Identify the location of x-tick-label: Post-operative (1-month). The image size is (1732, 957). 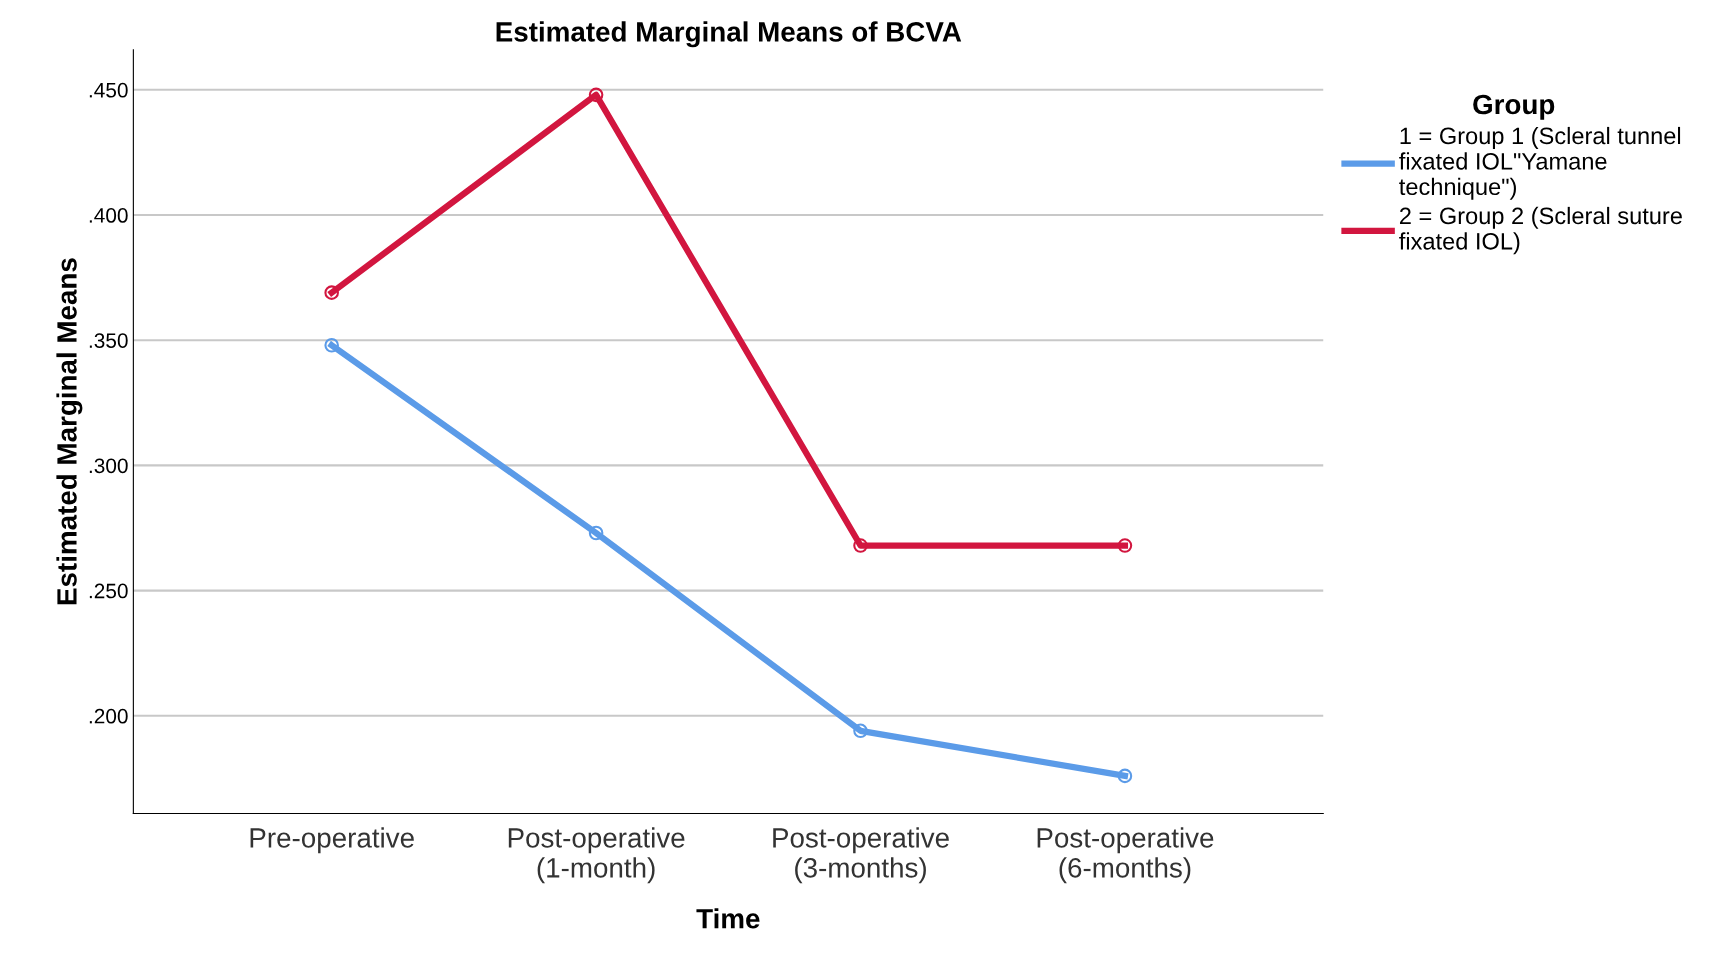
(596, 855).